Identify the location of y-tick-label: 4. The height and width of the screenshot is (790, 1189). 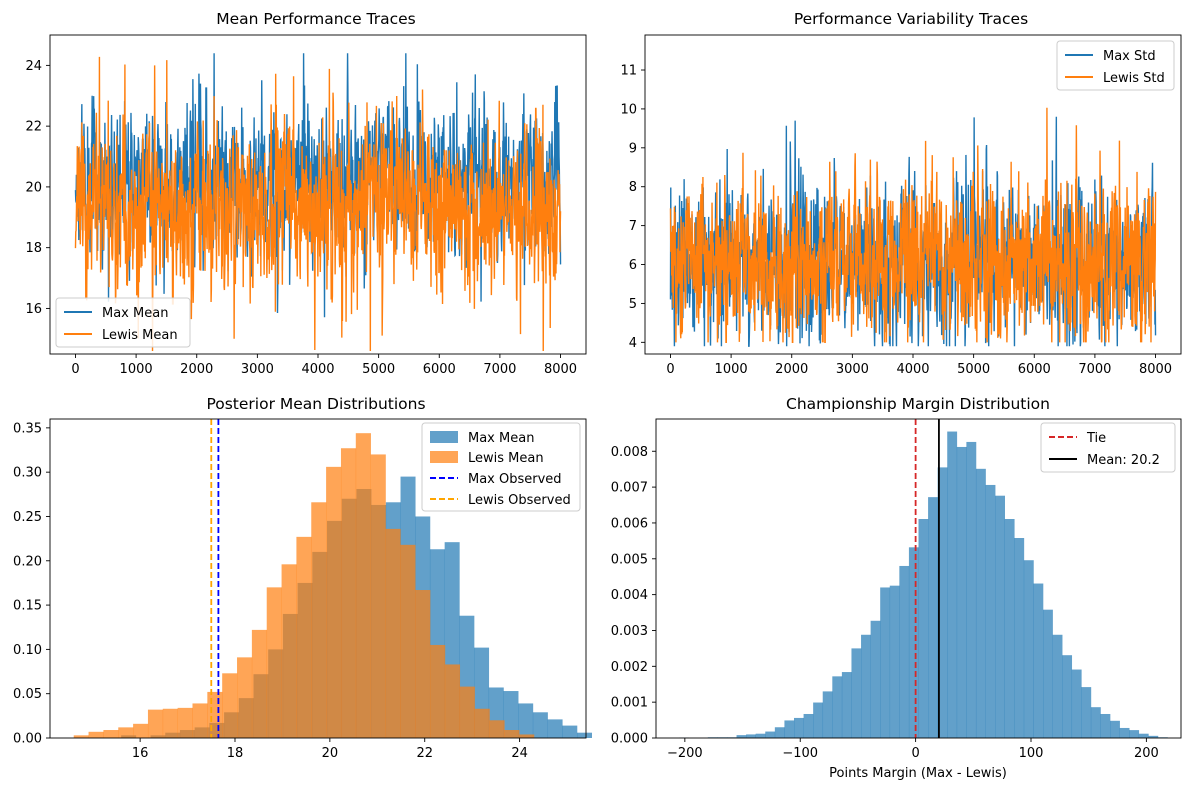
(633, 343).